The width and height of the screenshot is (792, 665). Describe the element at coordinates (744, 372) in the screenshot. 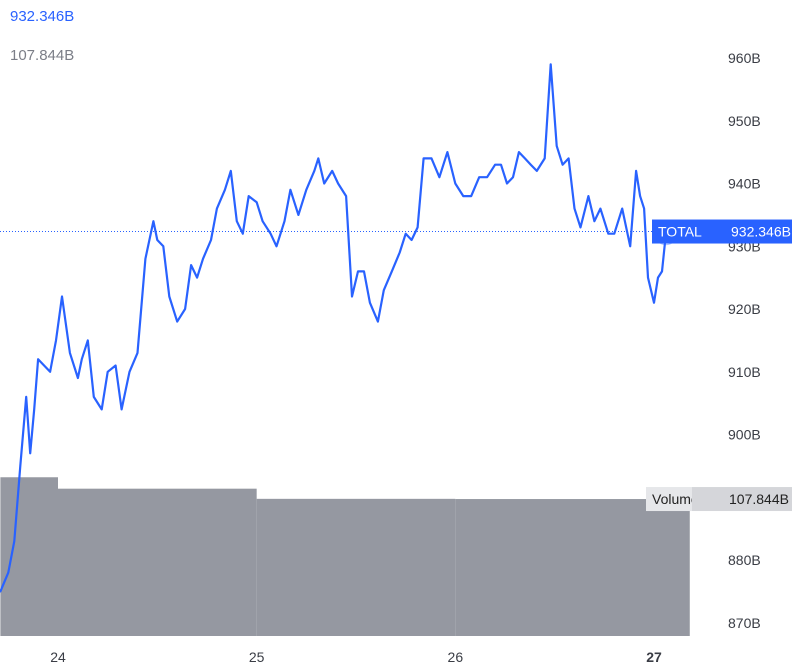

I see `y-tick-label: 910B` at that location.